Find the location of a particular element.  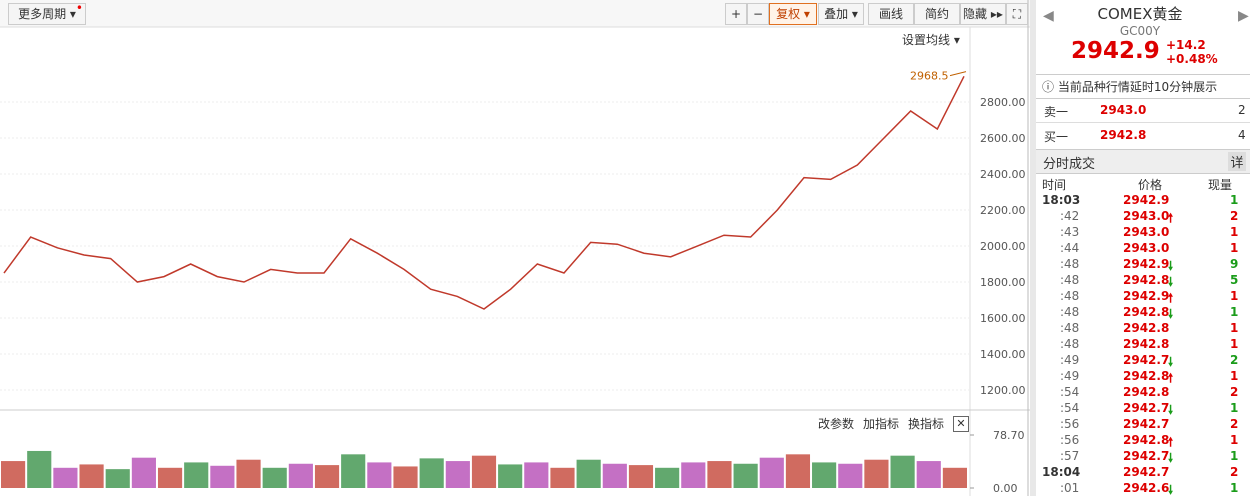

toolbar-button: 隐藏 ▸▸ is located at coordinates (983, 14).